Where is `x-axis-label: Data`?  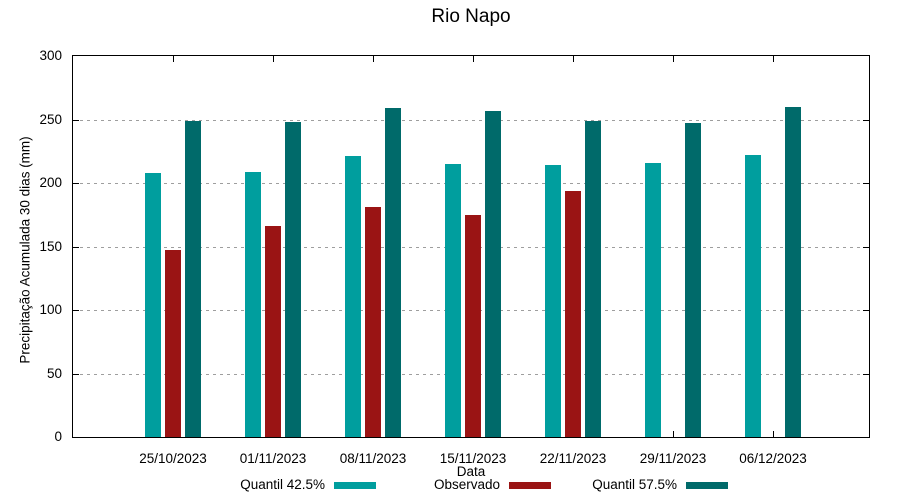 x-axis-label: Data is located at coordinates (471, 471).